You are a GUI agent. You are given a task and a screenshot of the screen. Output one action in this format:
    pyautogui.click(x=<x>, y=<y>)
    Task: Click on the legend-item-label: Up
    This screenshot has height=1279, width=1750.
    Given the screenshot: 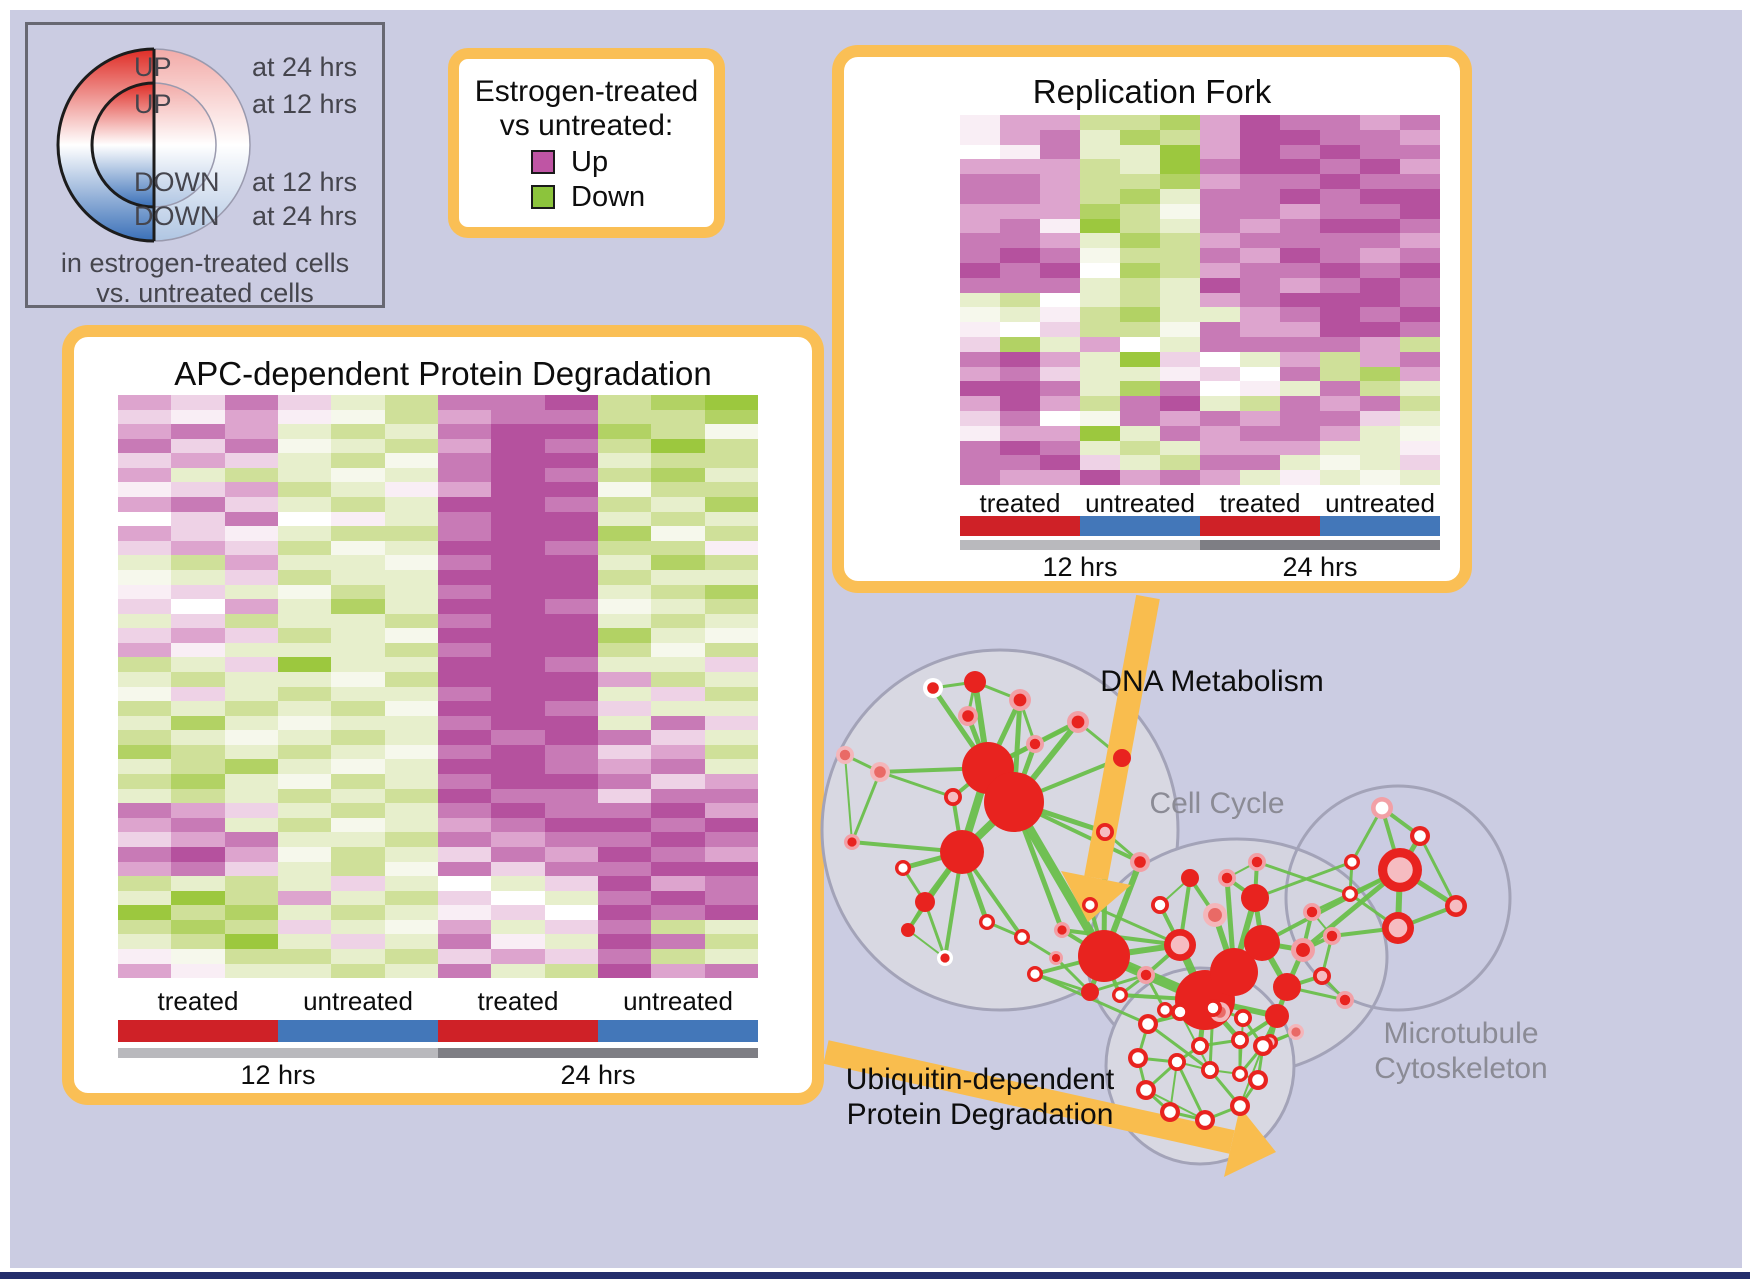 What is the action you would take?
    pyautogui.click(x=590, y=161)
    